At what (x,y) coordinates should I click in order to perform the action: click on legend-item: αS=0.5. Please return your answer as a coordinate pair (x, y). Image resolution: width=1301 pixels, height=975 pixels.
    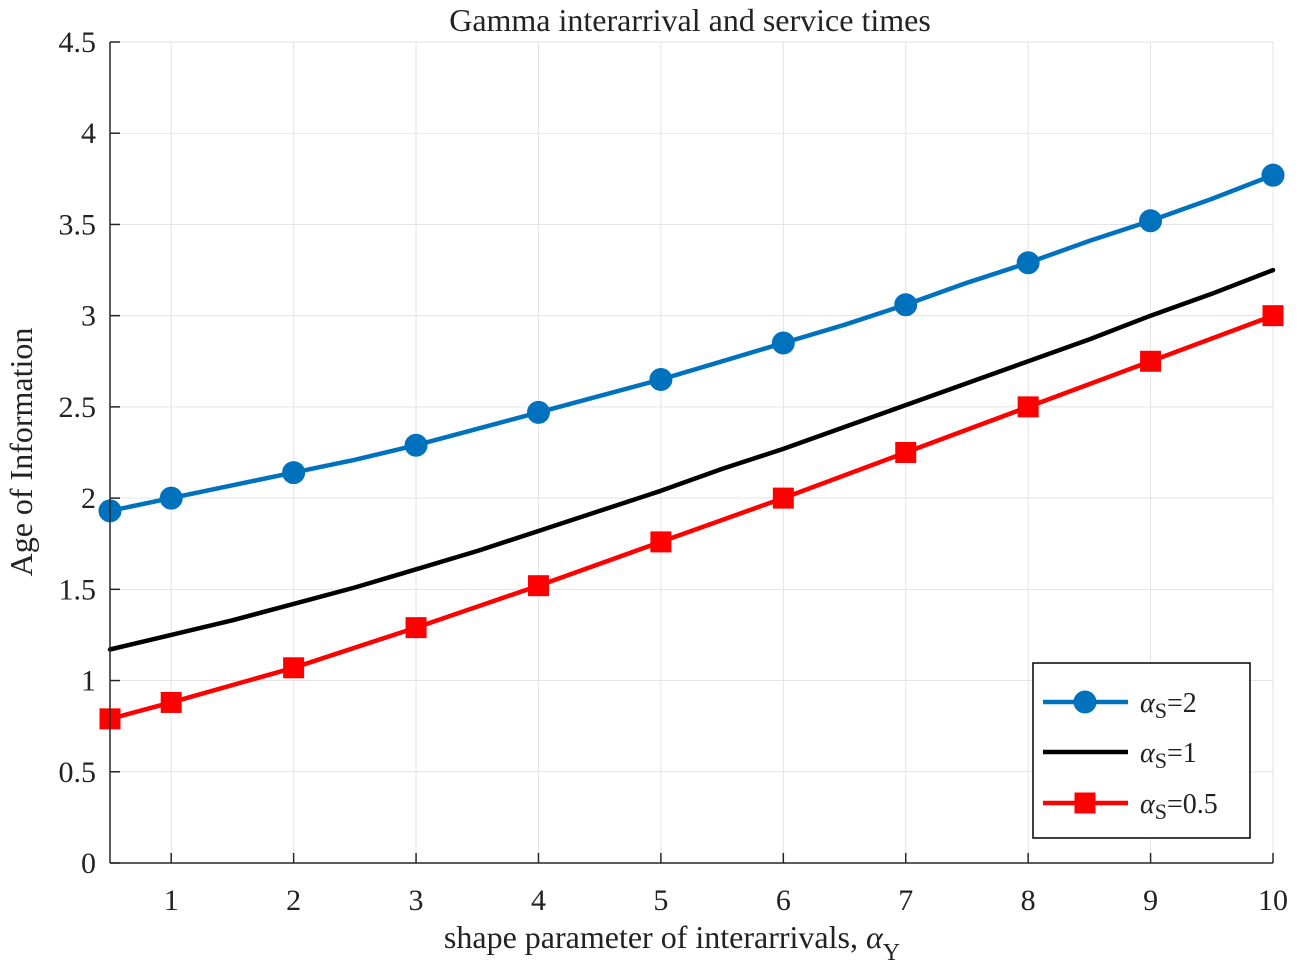
    Looking at the image, I should click on (1130, 806).